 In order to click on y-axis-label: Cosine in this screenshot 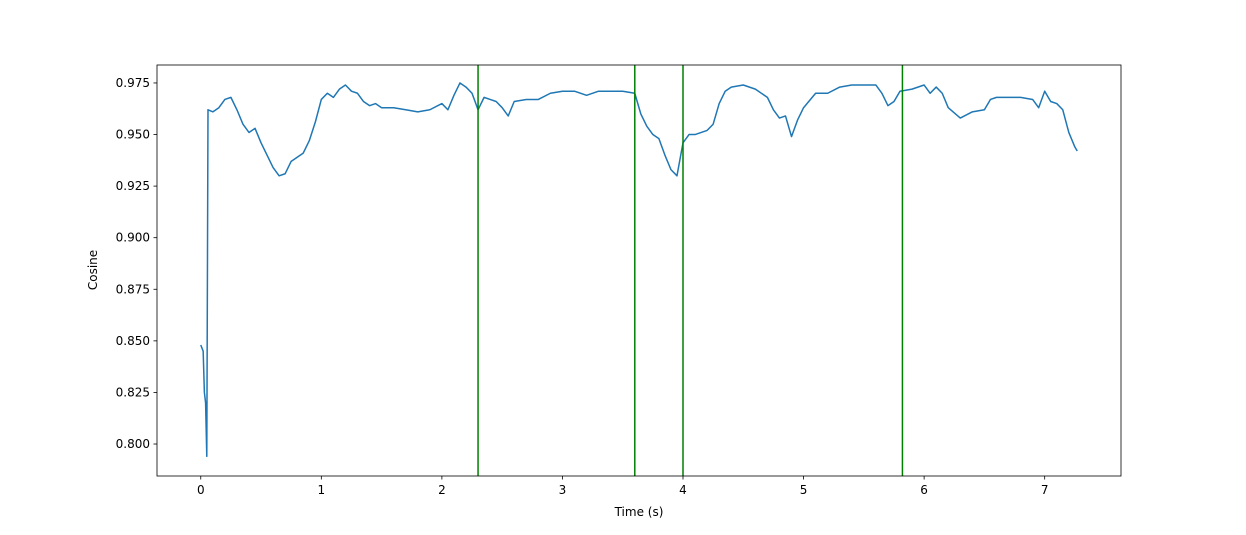, I will do `click(93, 270)`.